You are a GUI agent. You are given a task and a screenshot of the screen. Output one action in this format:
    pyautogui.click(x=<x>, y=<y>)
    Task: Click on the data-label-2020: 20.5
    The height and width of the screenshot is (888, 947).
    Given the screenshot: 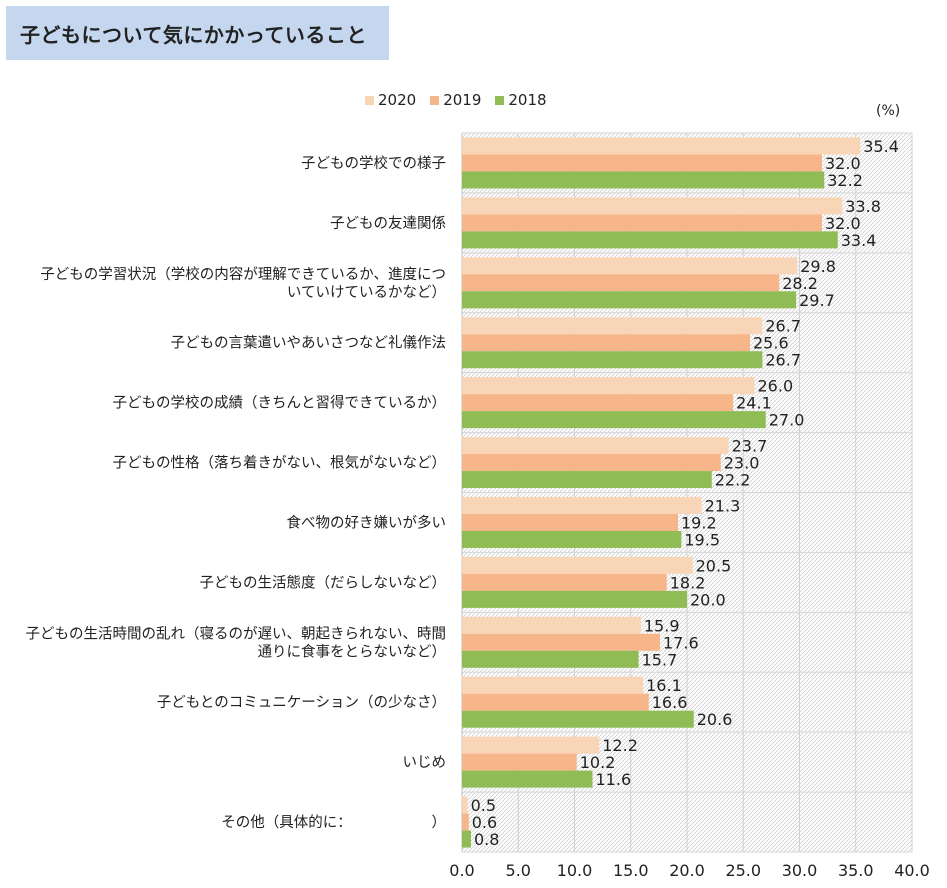 What is the action you would take?
    pyautogui.click(x=714, y=565)
    